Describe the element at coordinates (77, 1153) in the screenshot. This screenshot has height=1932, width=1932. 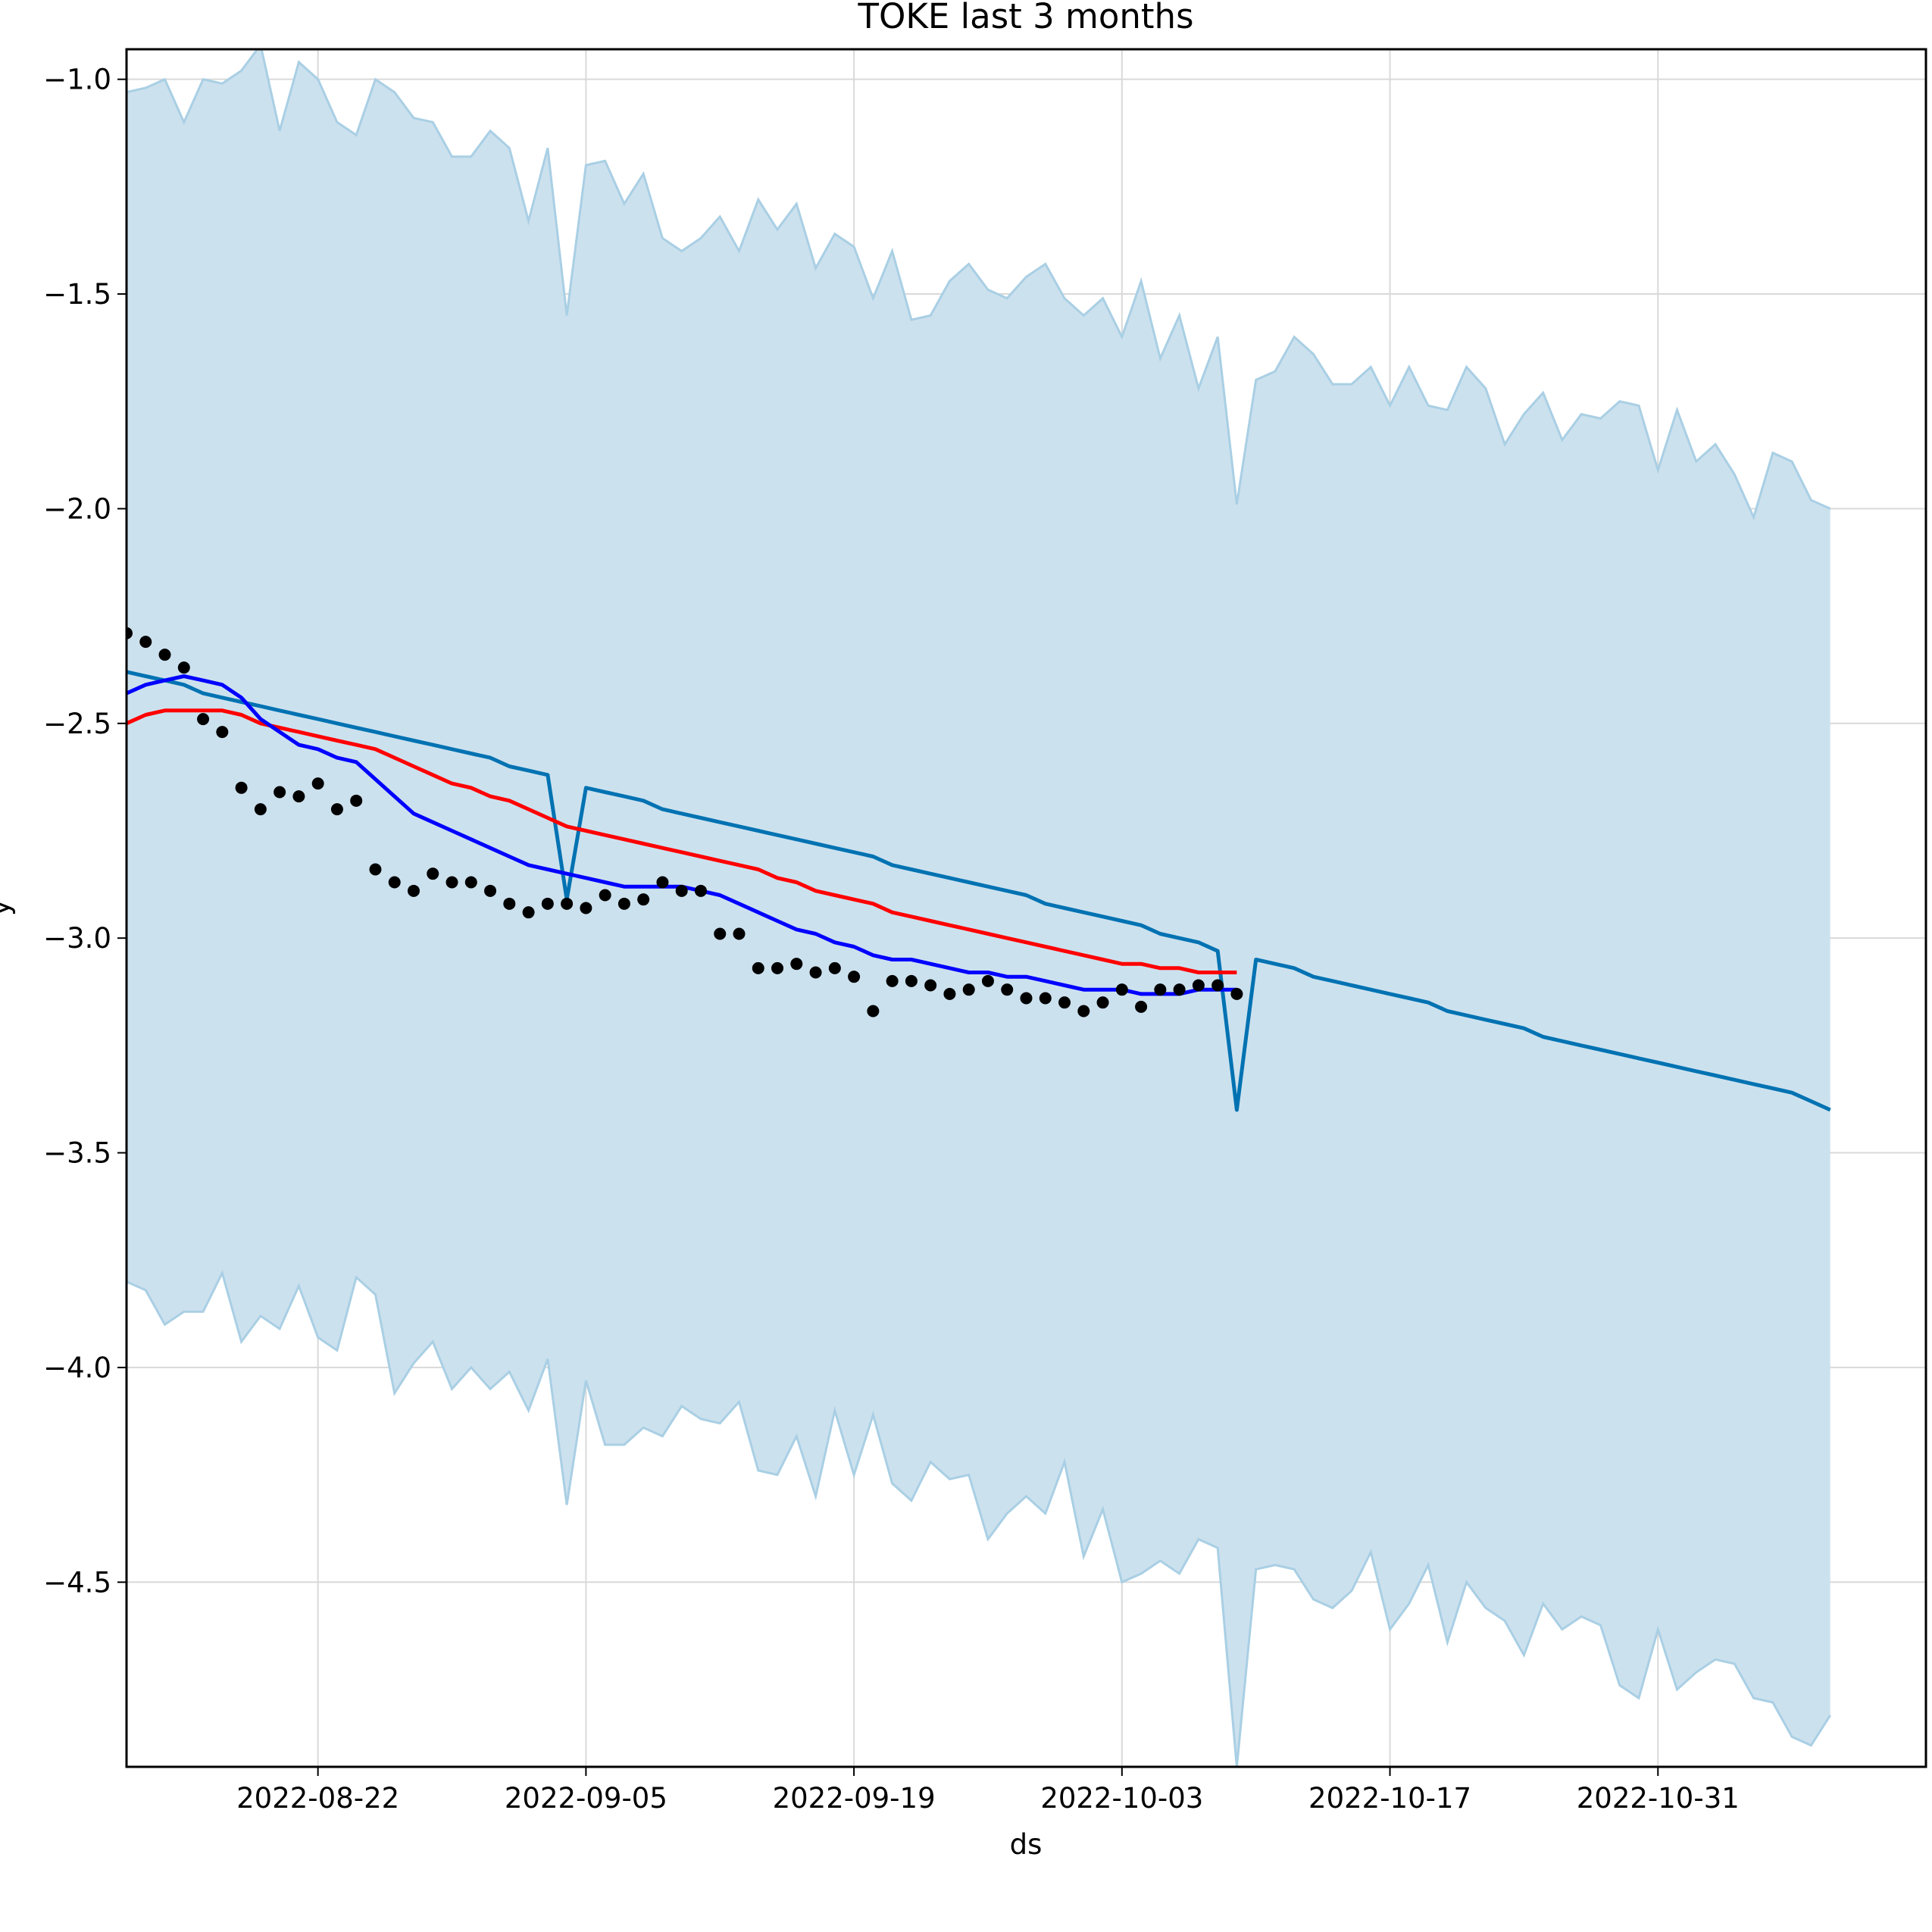
I see `y-tick-label: −3.5` at that location.